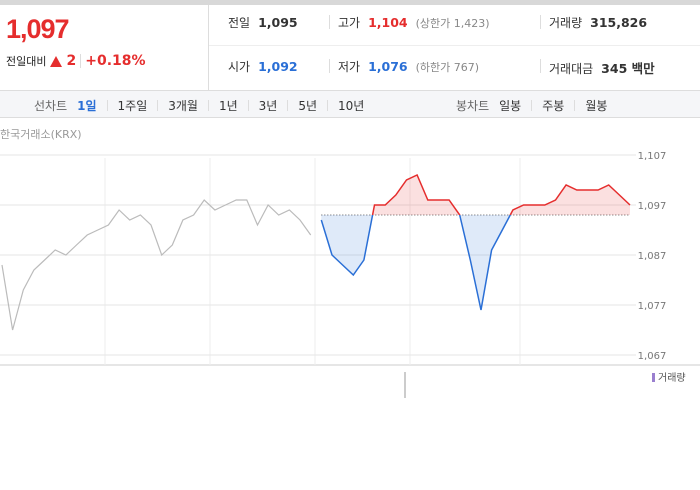 This screenshot has height=490, width=700. I want to click on change: 전일대비 2 +0.18%, so click(76, 61).